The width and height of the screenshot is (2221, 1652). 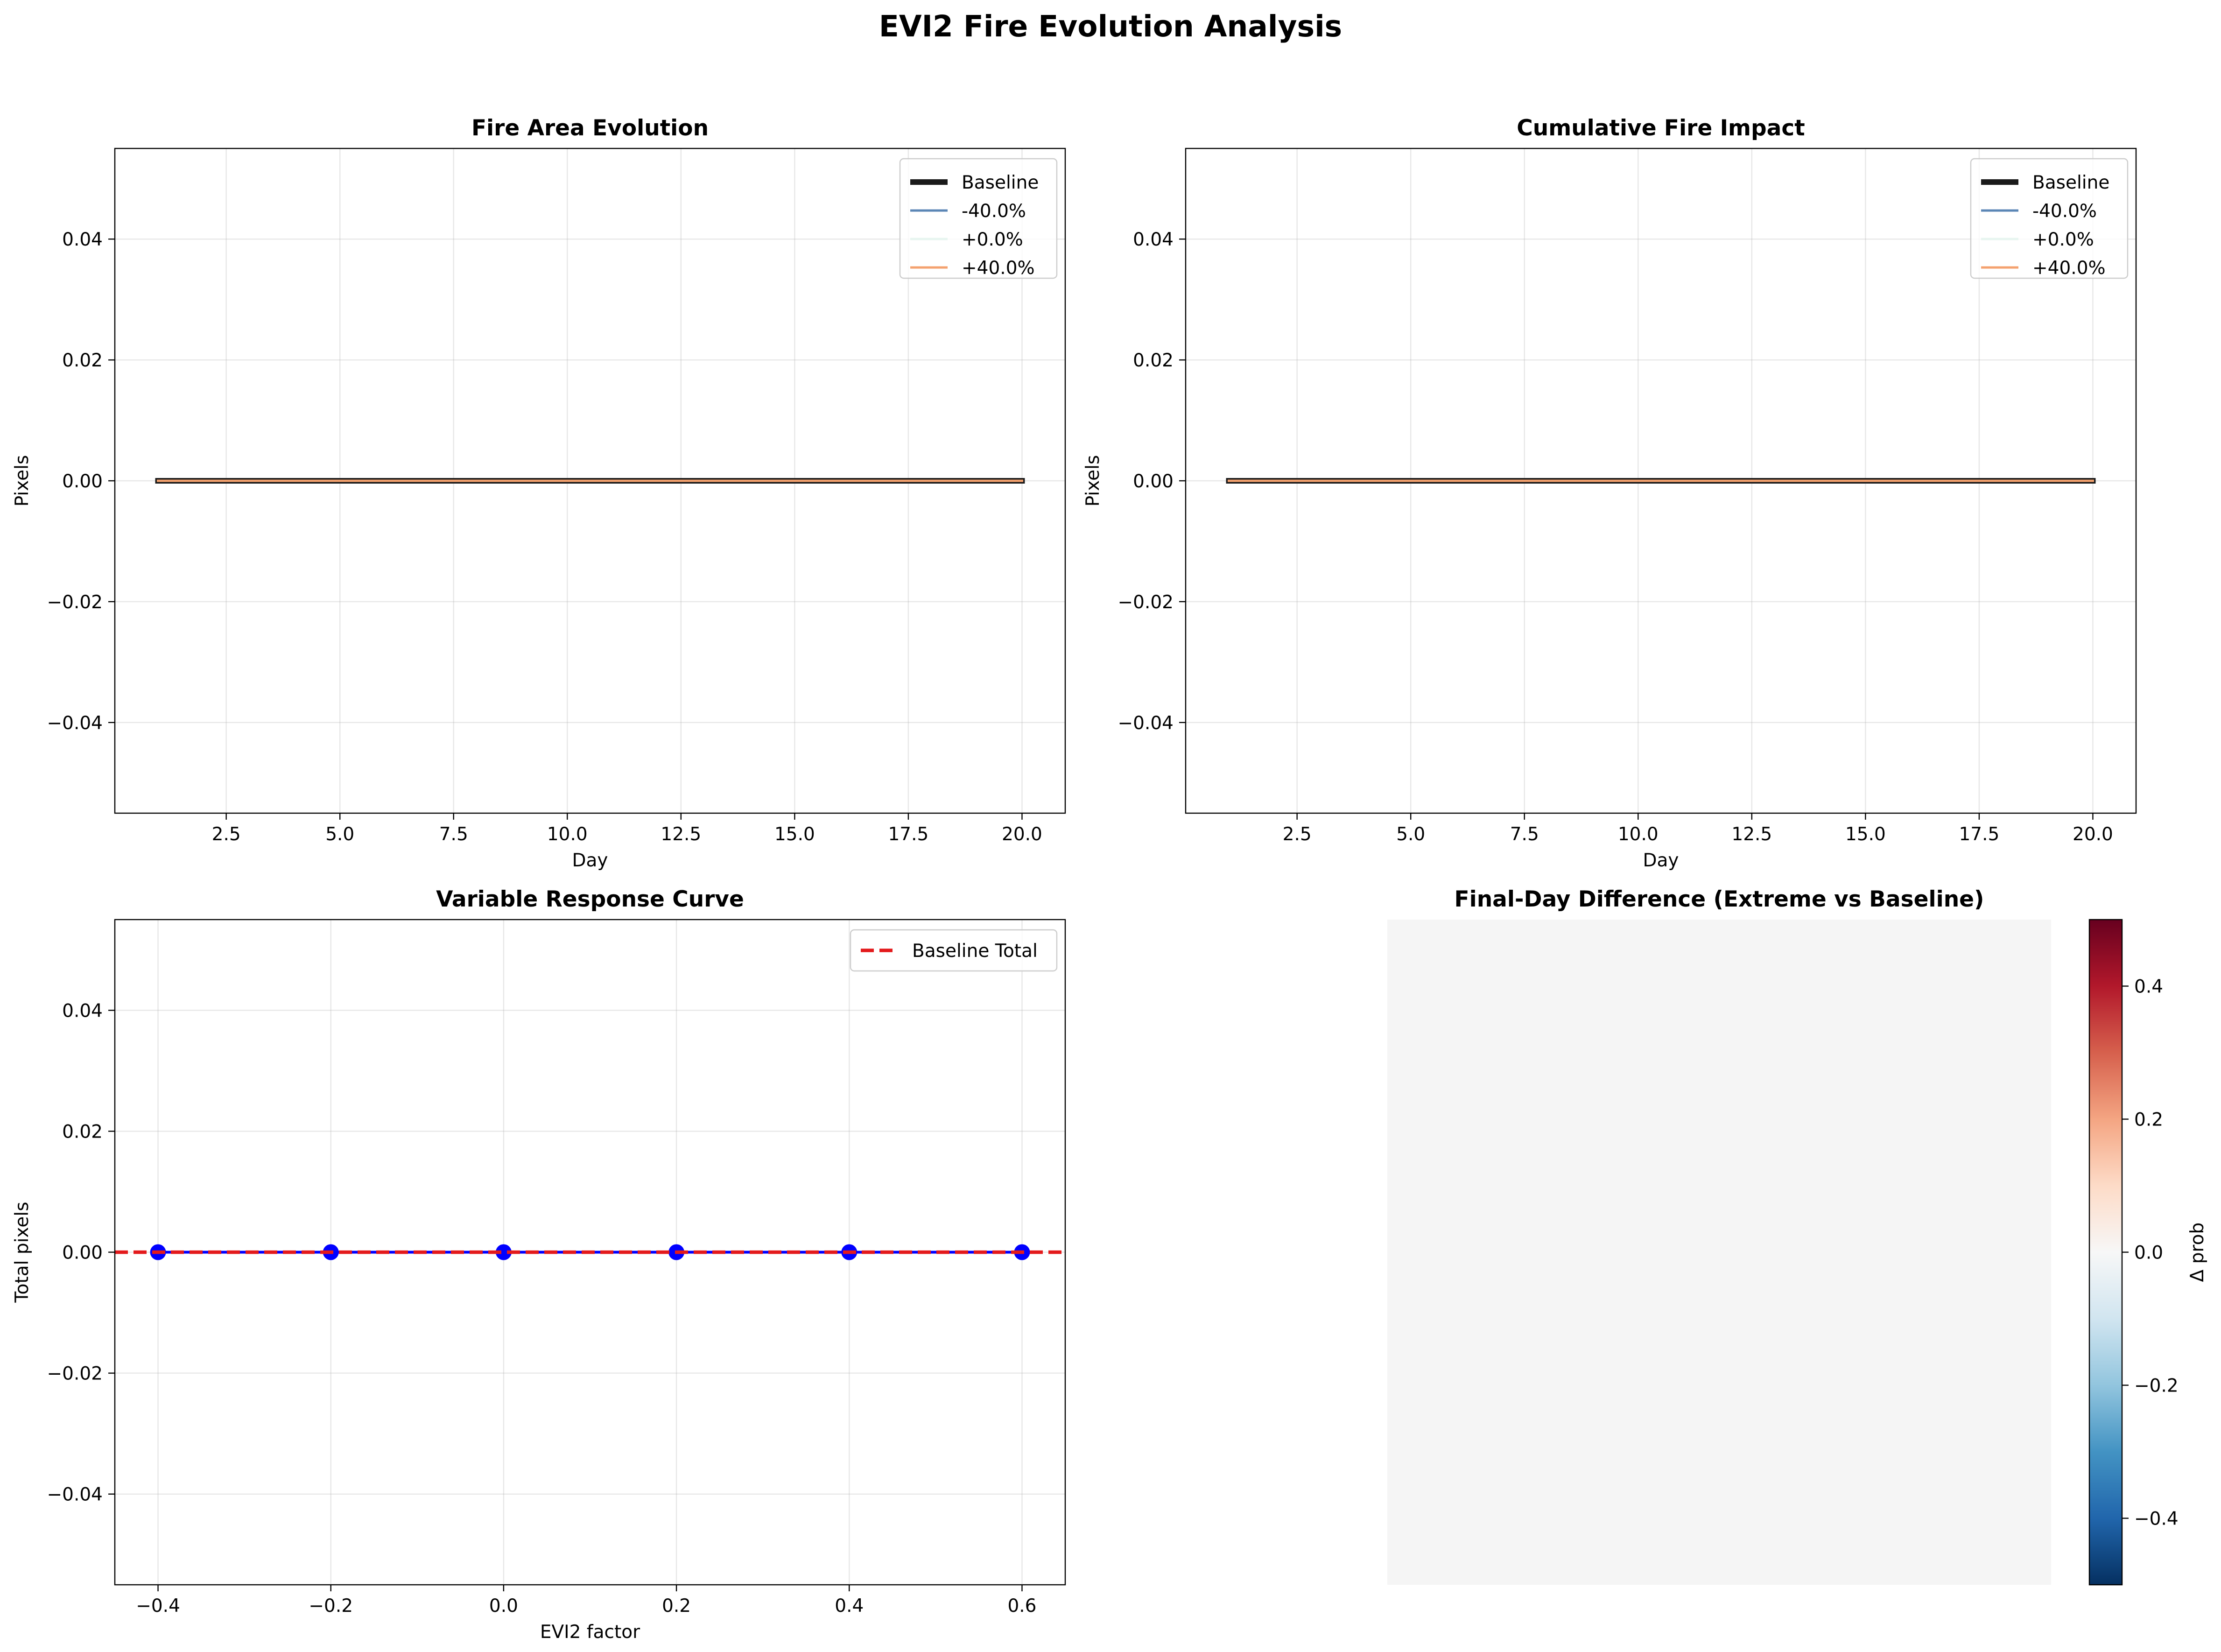 What do you see at coordinates (2197, 1252) in the screenshot?
I see `colorbar-label: Δ prob` at bounding box center [2197, 1252].